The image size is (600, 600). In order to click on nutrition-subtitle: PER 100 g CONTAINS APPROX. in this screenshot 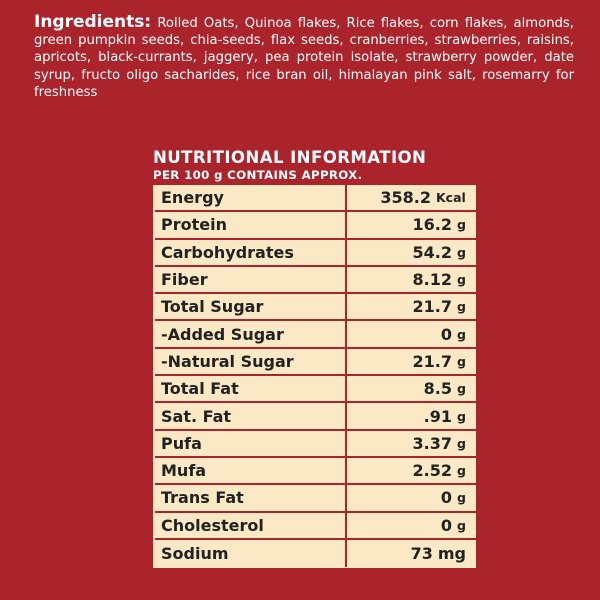, I will do `click(258, 175)`.